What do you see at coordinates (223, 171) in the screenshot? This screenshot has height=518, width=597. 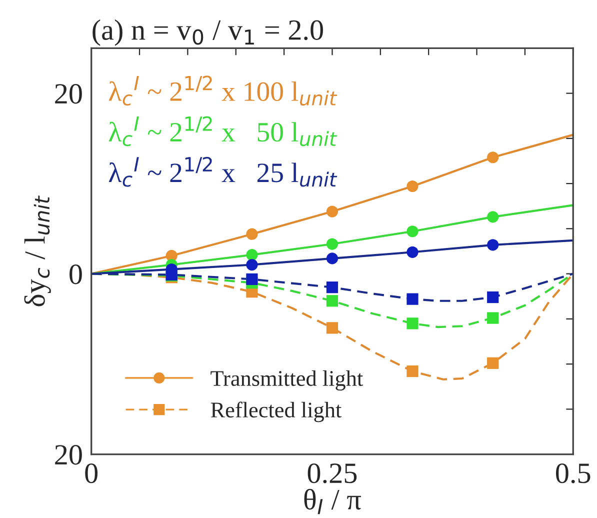 I see `annotation: λ$_{c}$$^{I}$ ~ 2$^{1/2}$ x 25 l$_{unit}$` at bounding box center [223, 171].